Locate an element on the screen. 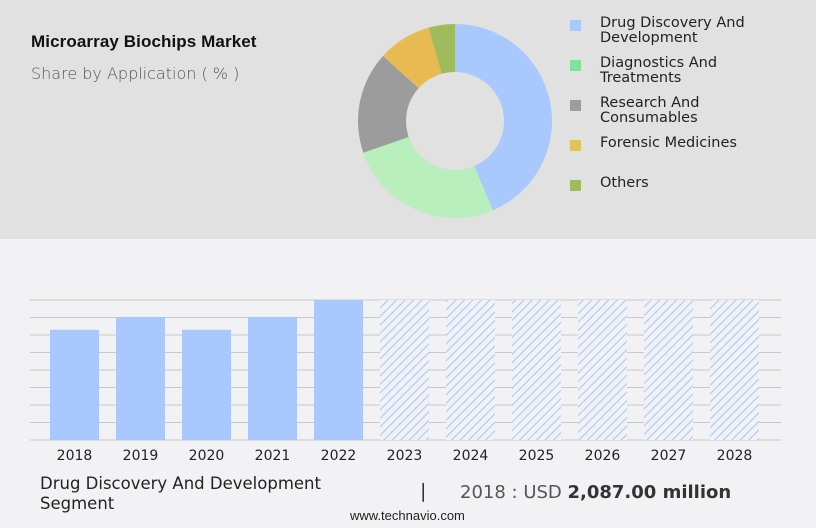  bar-2028 is located at coordinates (734, 370).